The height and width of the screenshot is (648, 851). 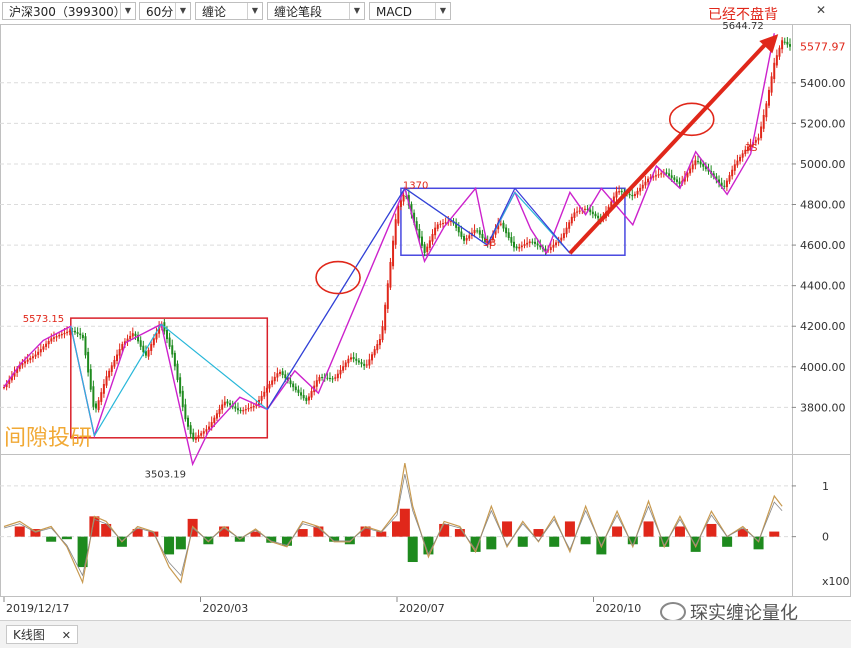 I want to click on wechat-icon, so click(x=673, y=612).